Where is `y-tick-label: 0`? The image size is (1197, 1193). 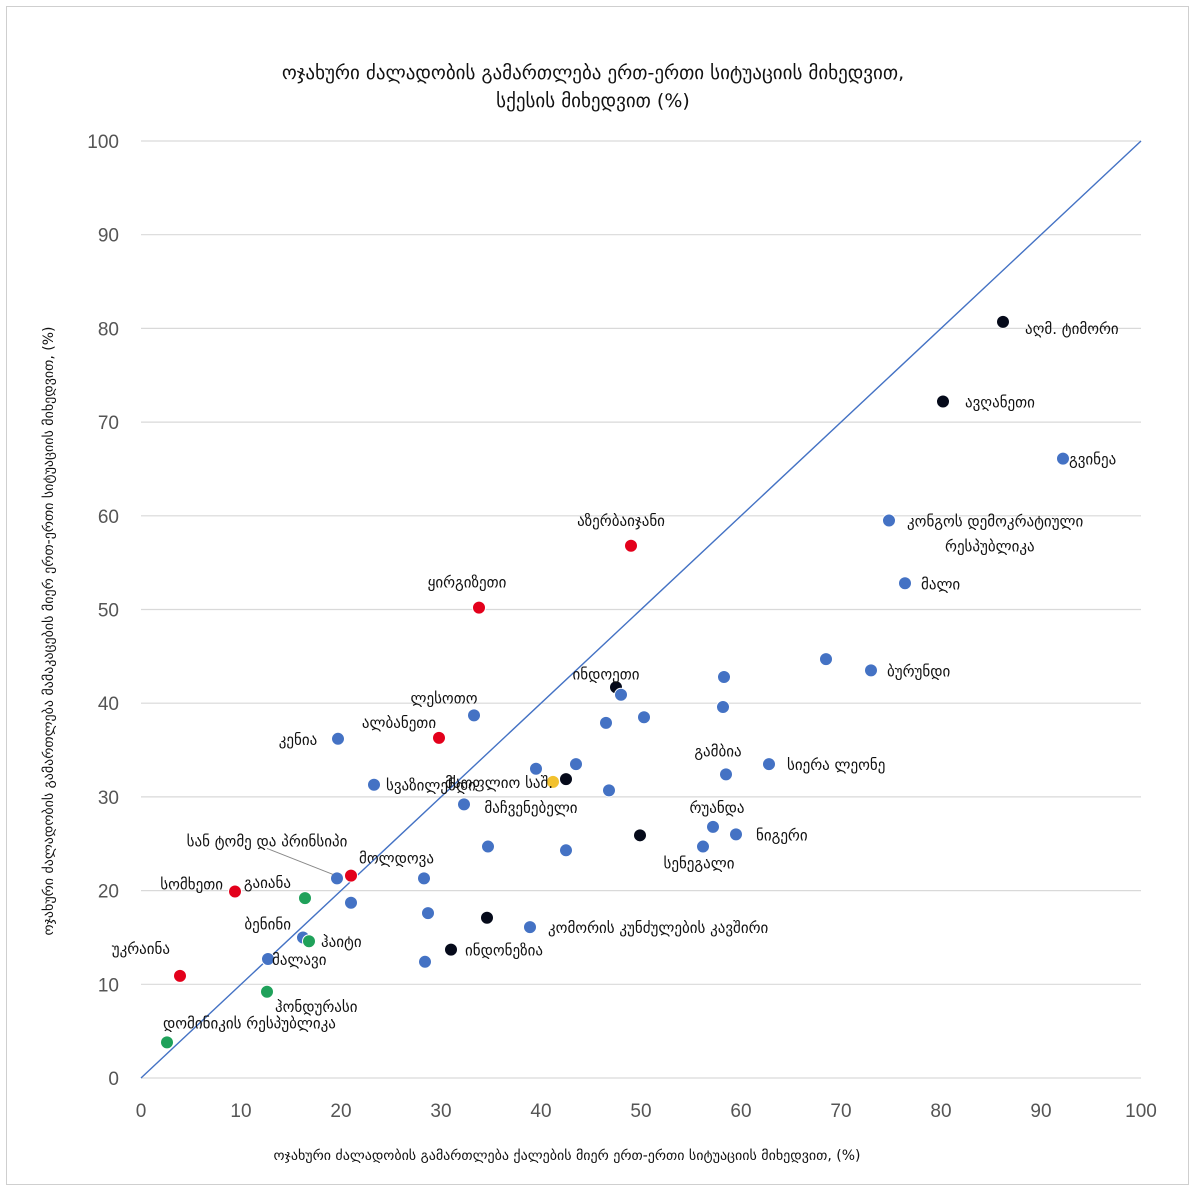
y-tick-label: 0 is located at coordinates (113, 1079).